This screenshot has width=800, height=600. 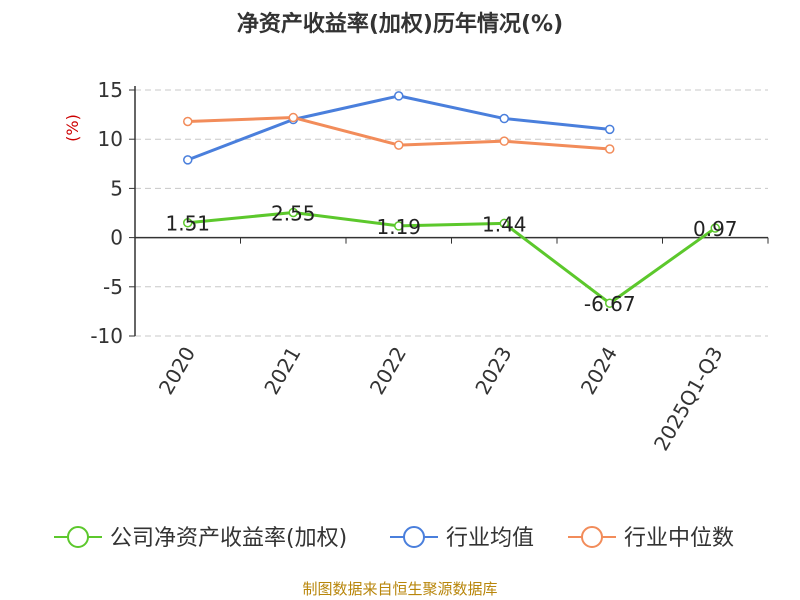 I want to click on data-label: 1.19, so click(x=398, y=227).